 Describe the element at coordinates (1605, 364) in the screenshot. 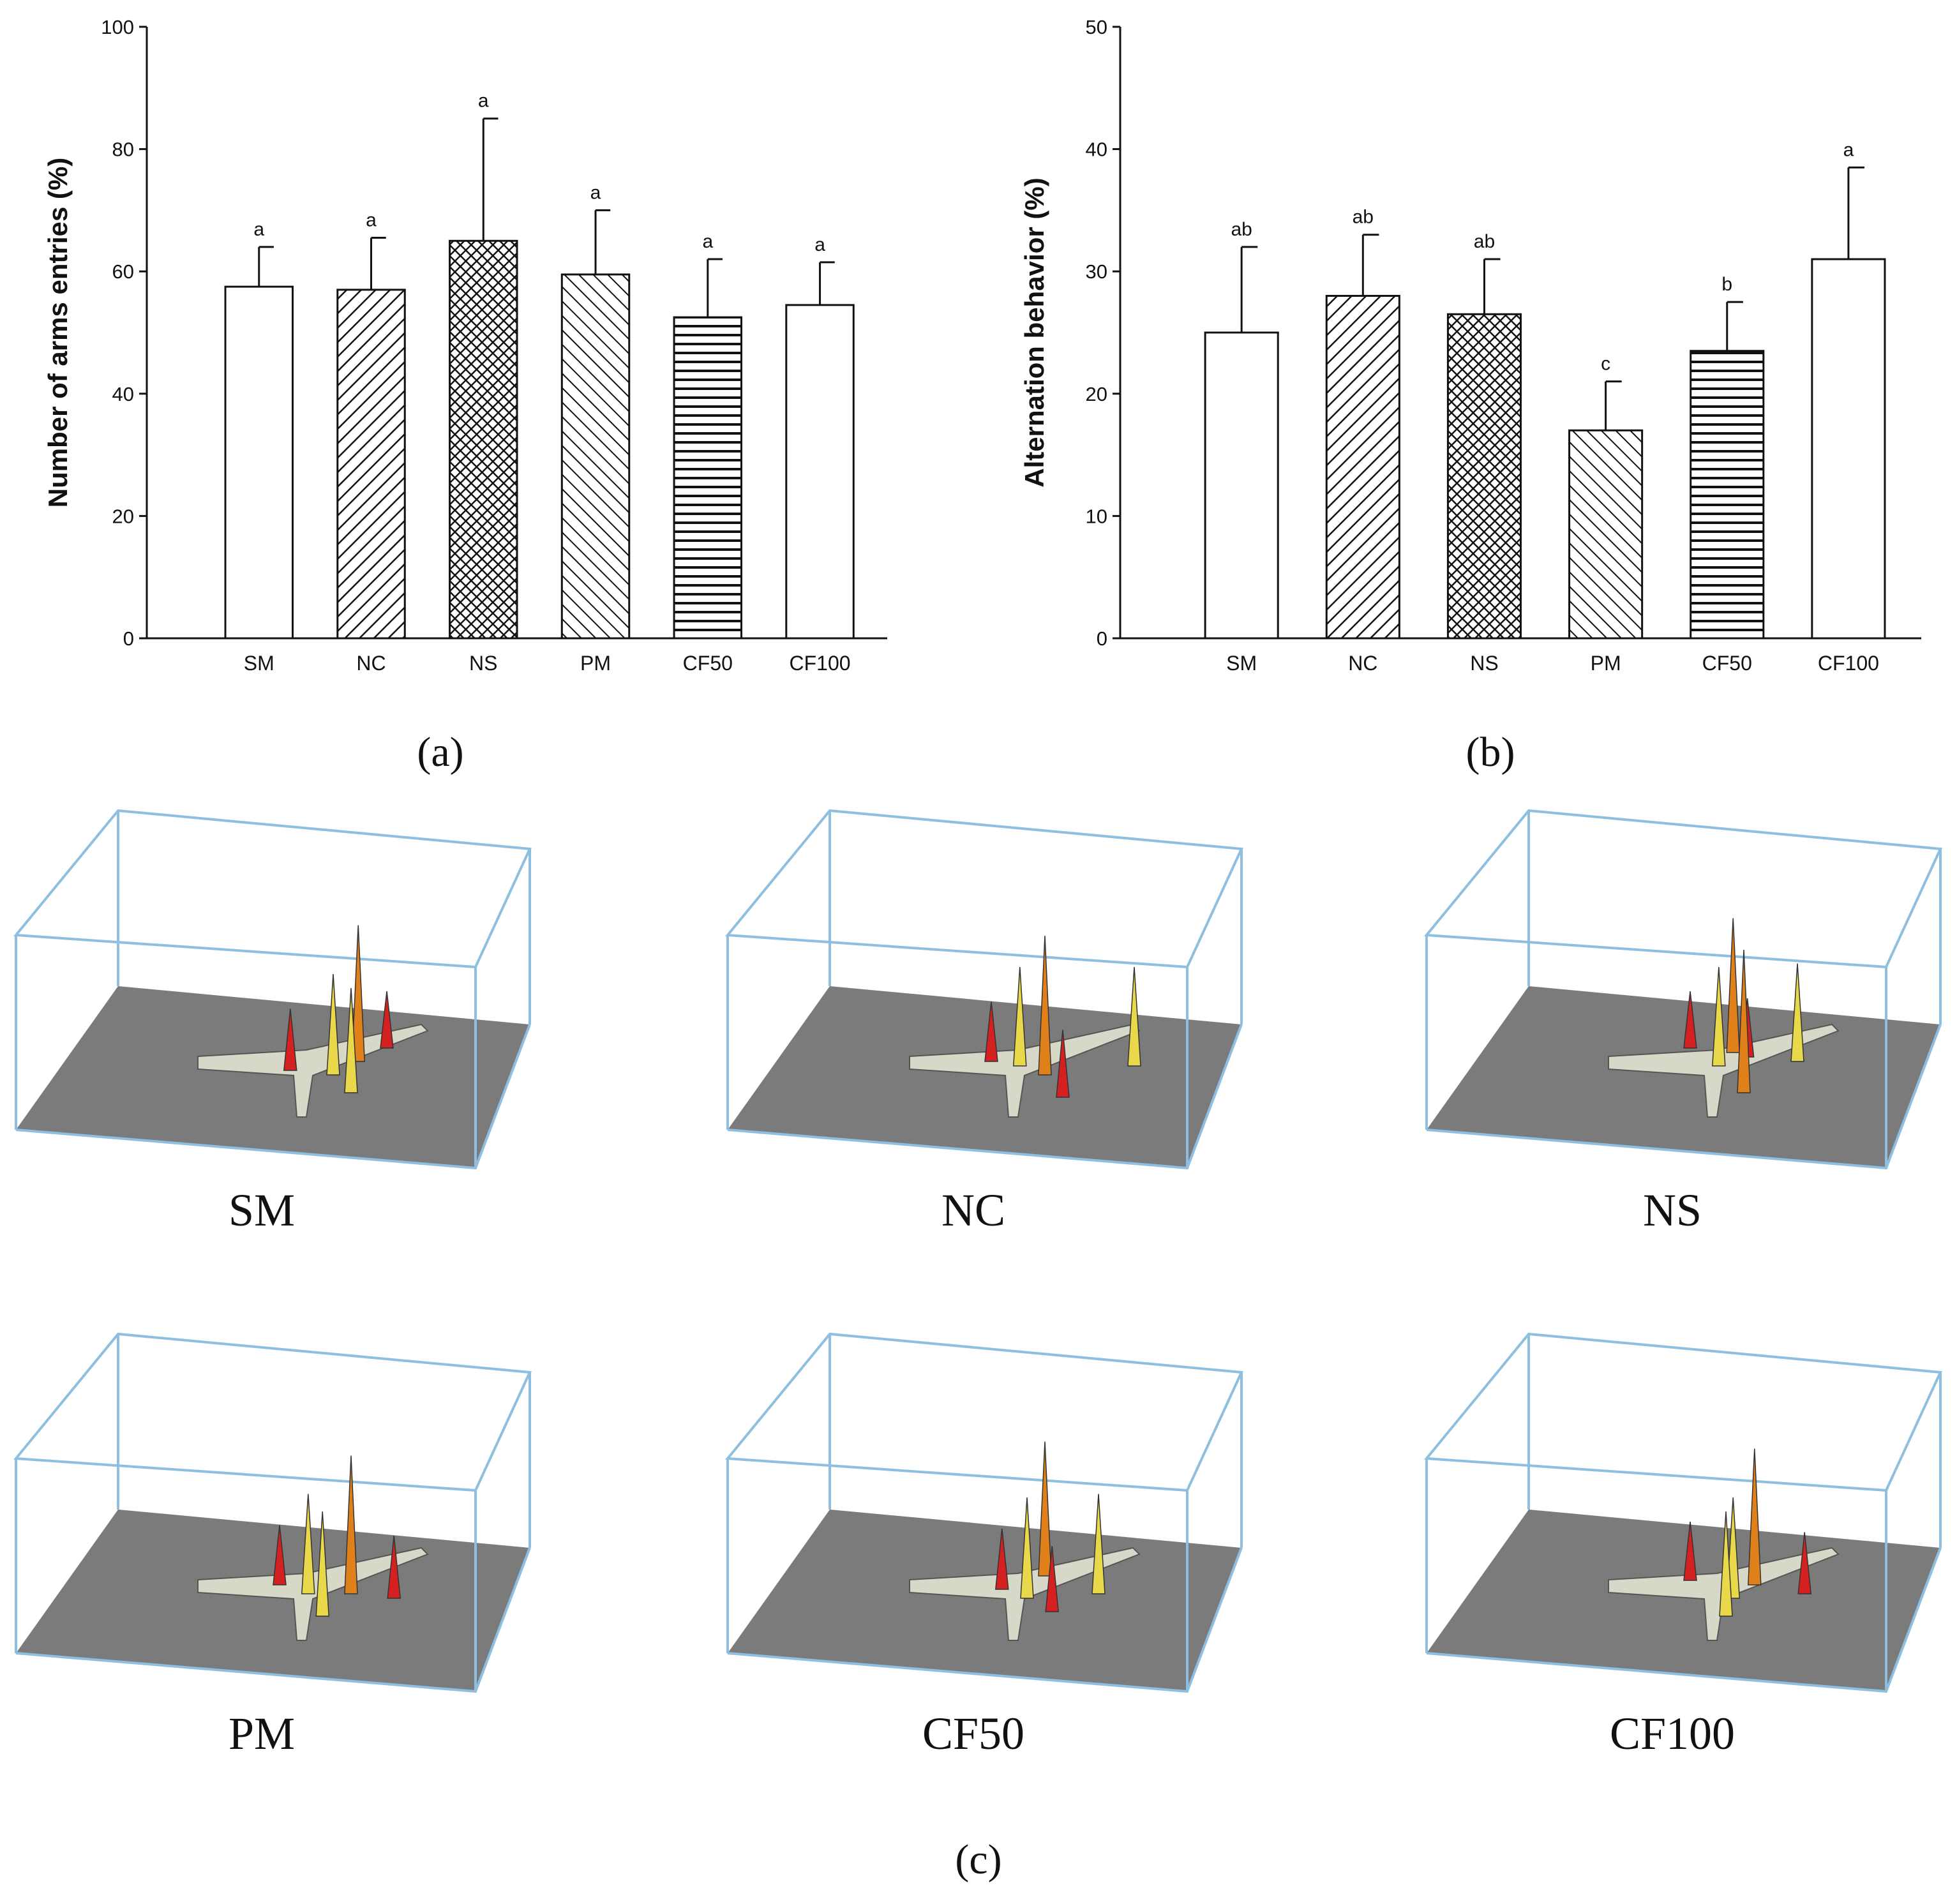

I see `significance-letter: c` at that location.